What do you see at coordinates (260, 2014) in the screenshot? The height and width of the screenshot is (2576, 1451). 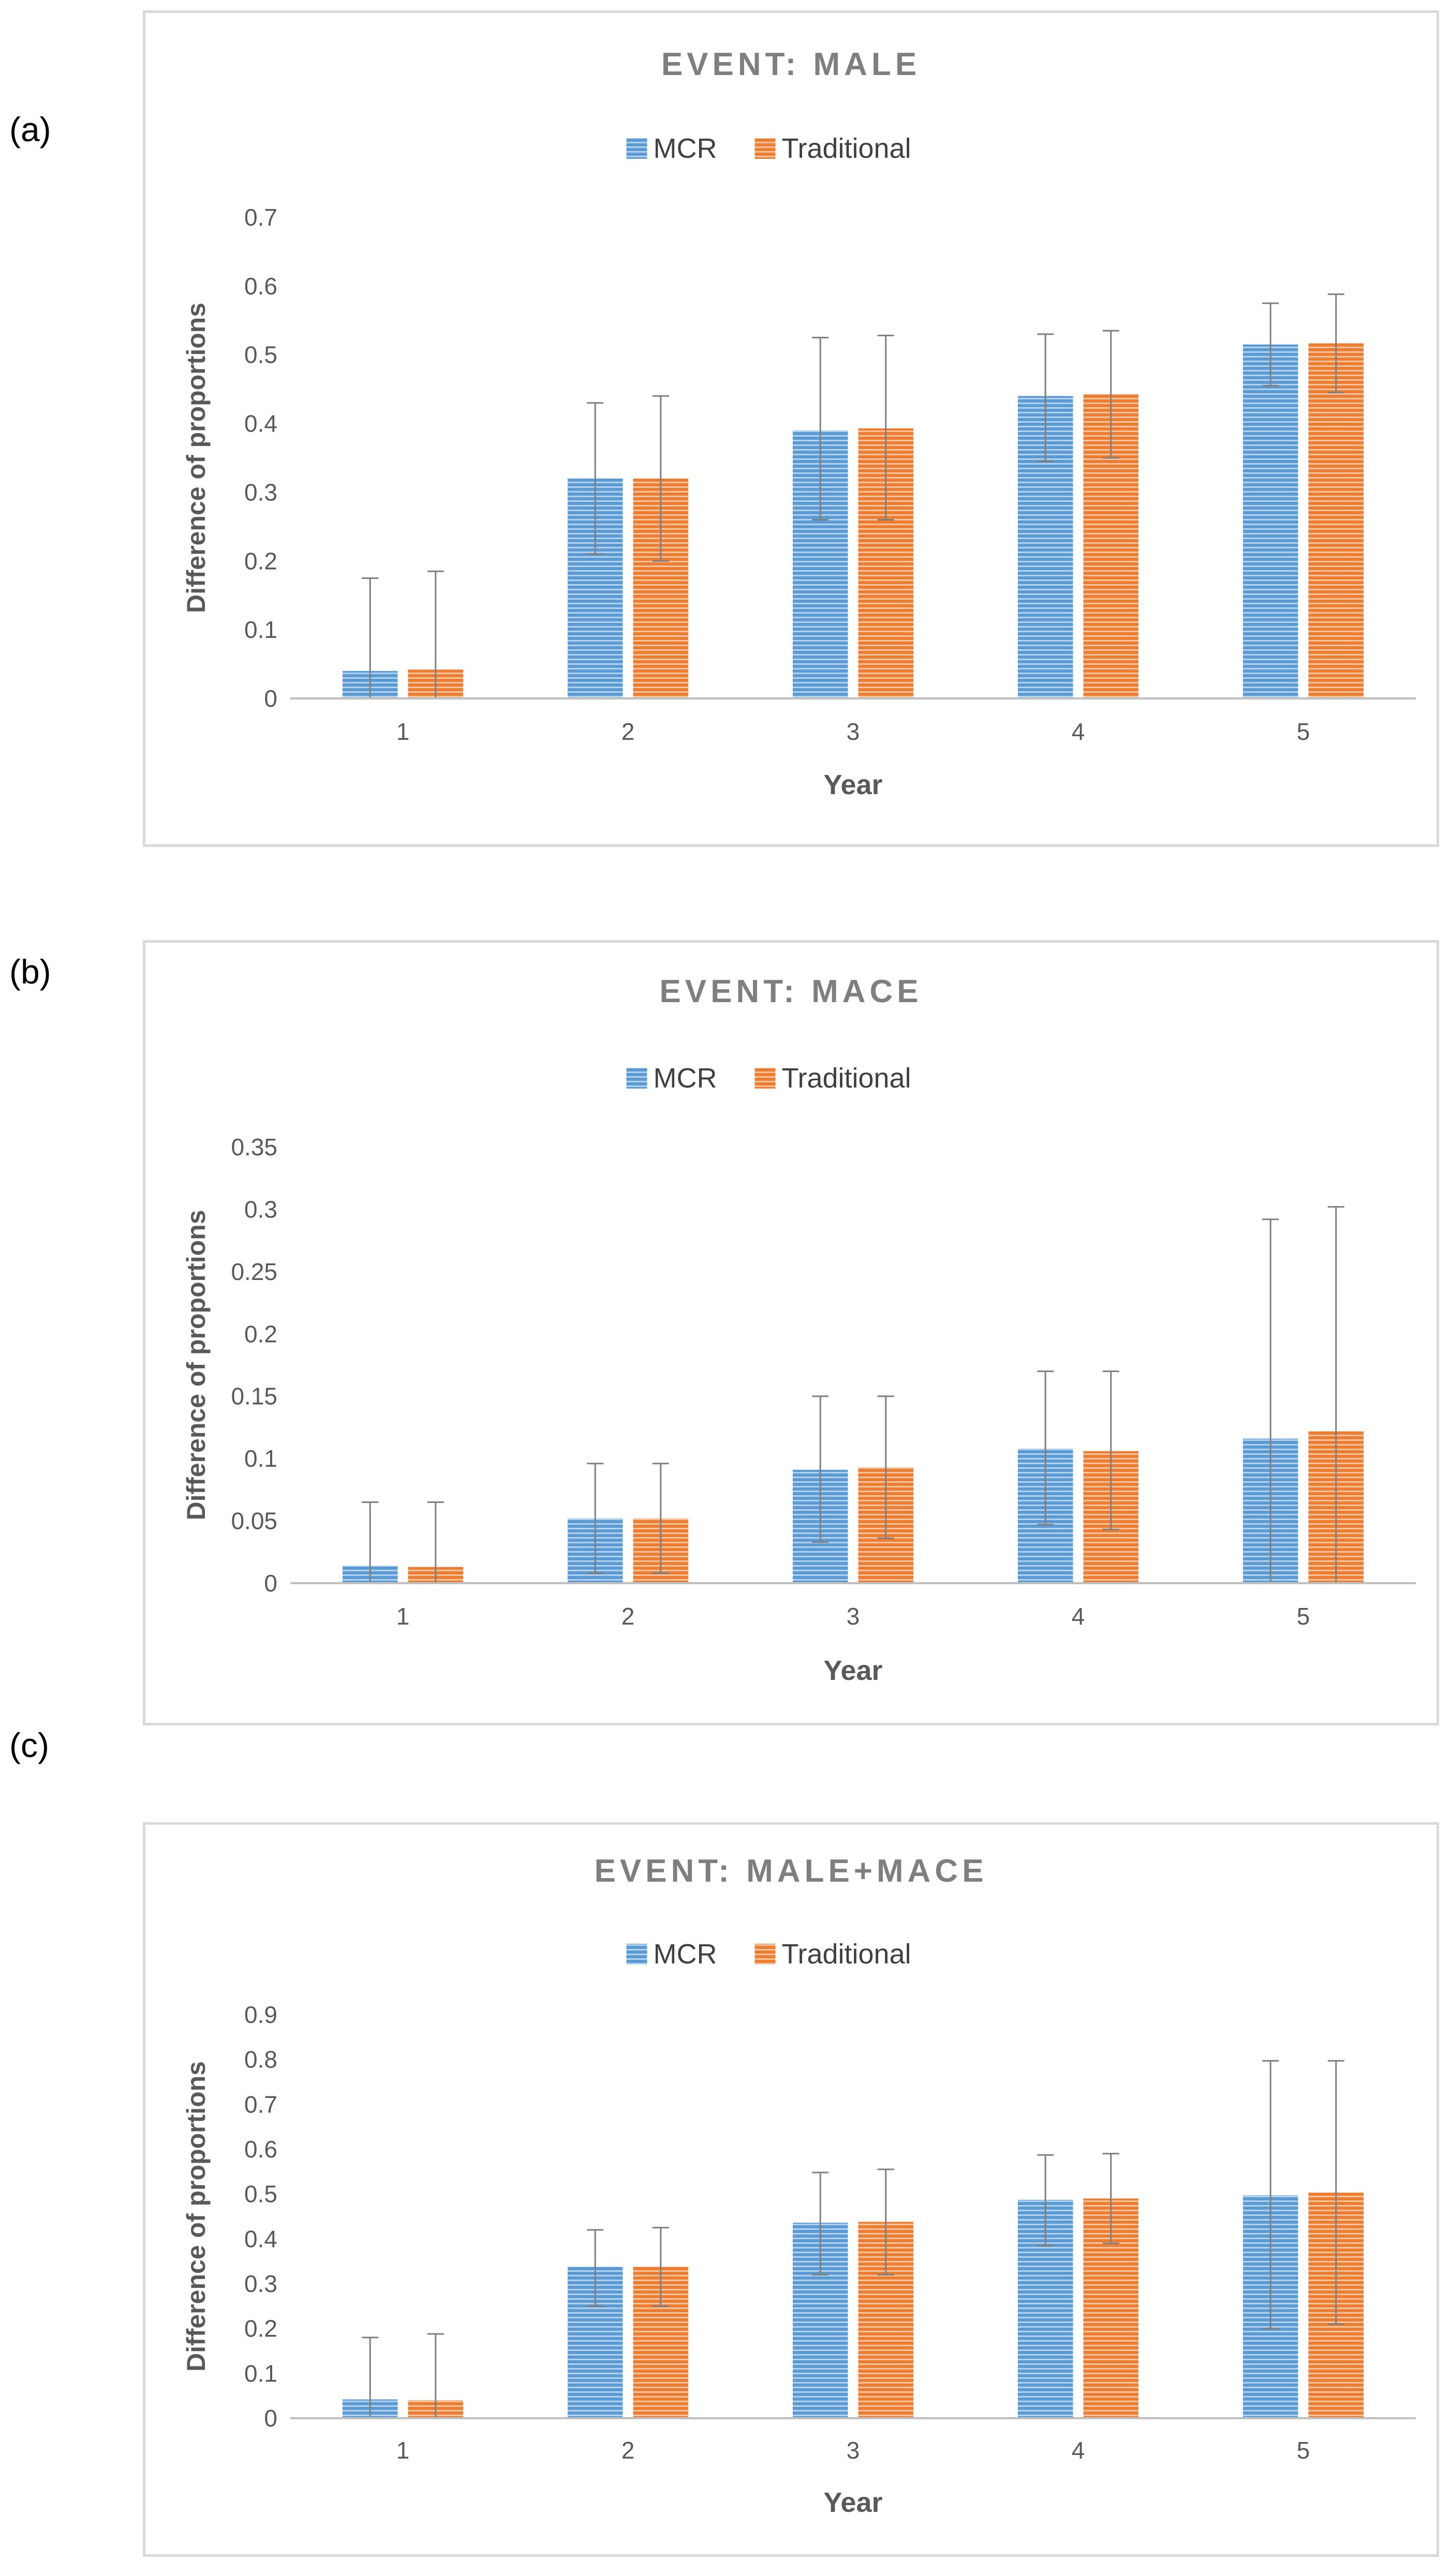 I see `y-tick-label: 0.9` at bounding box center [260, 2014].